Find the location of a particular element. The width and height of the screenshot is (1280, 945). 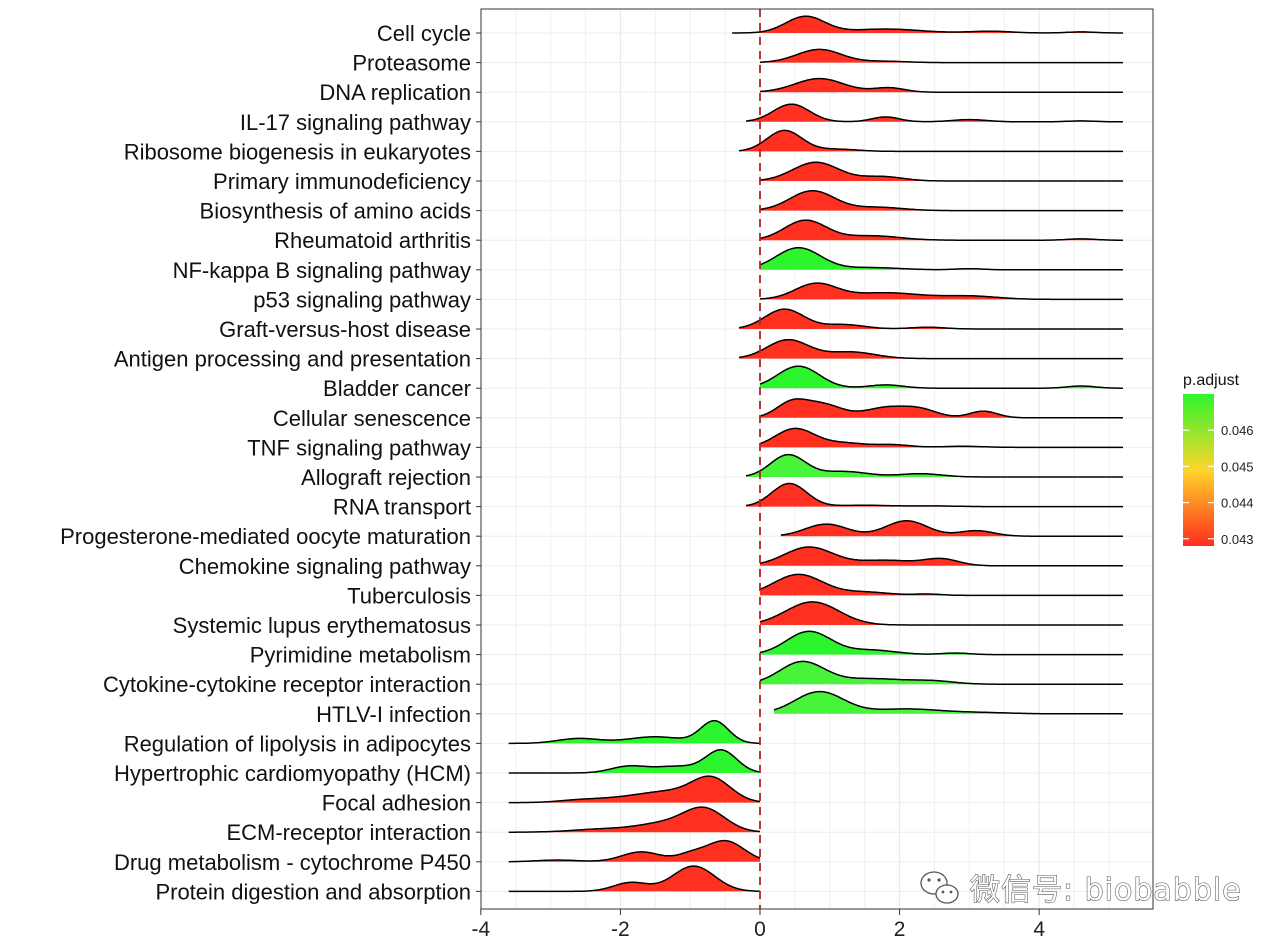

ridge-drug-metabolism-cytochrome-p450 is located at coordinates (634, 851).